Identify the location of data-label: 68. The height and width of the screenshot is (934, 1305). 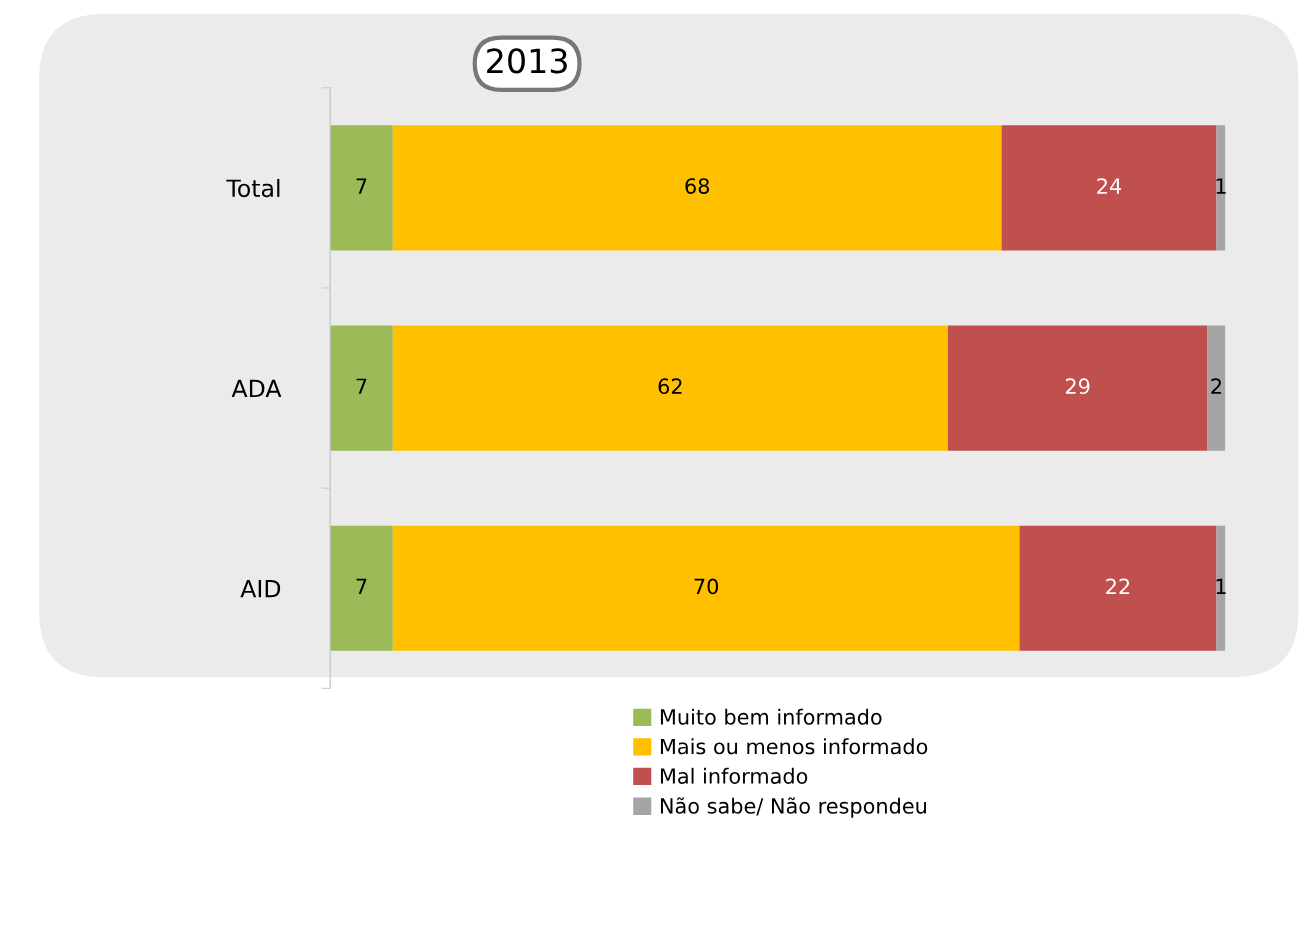
(697, 186).